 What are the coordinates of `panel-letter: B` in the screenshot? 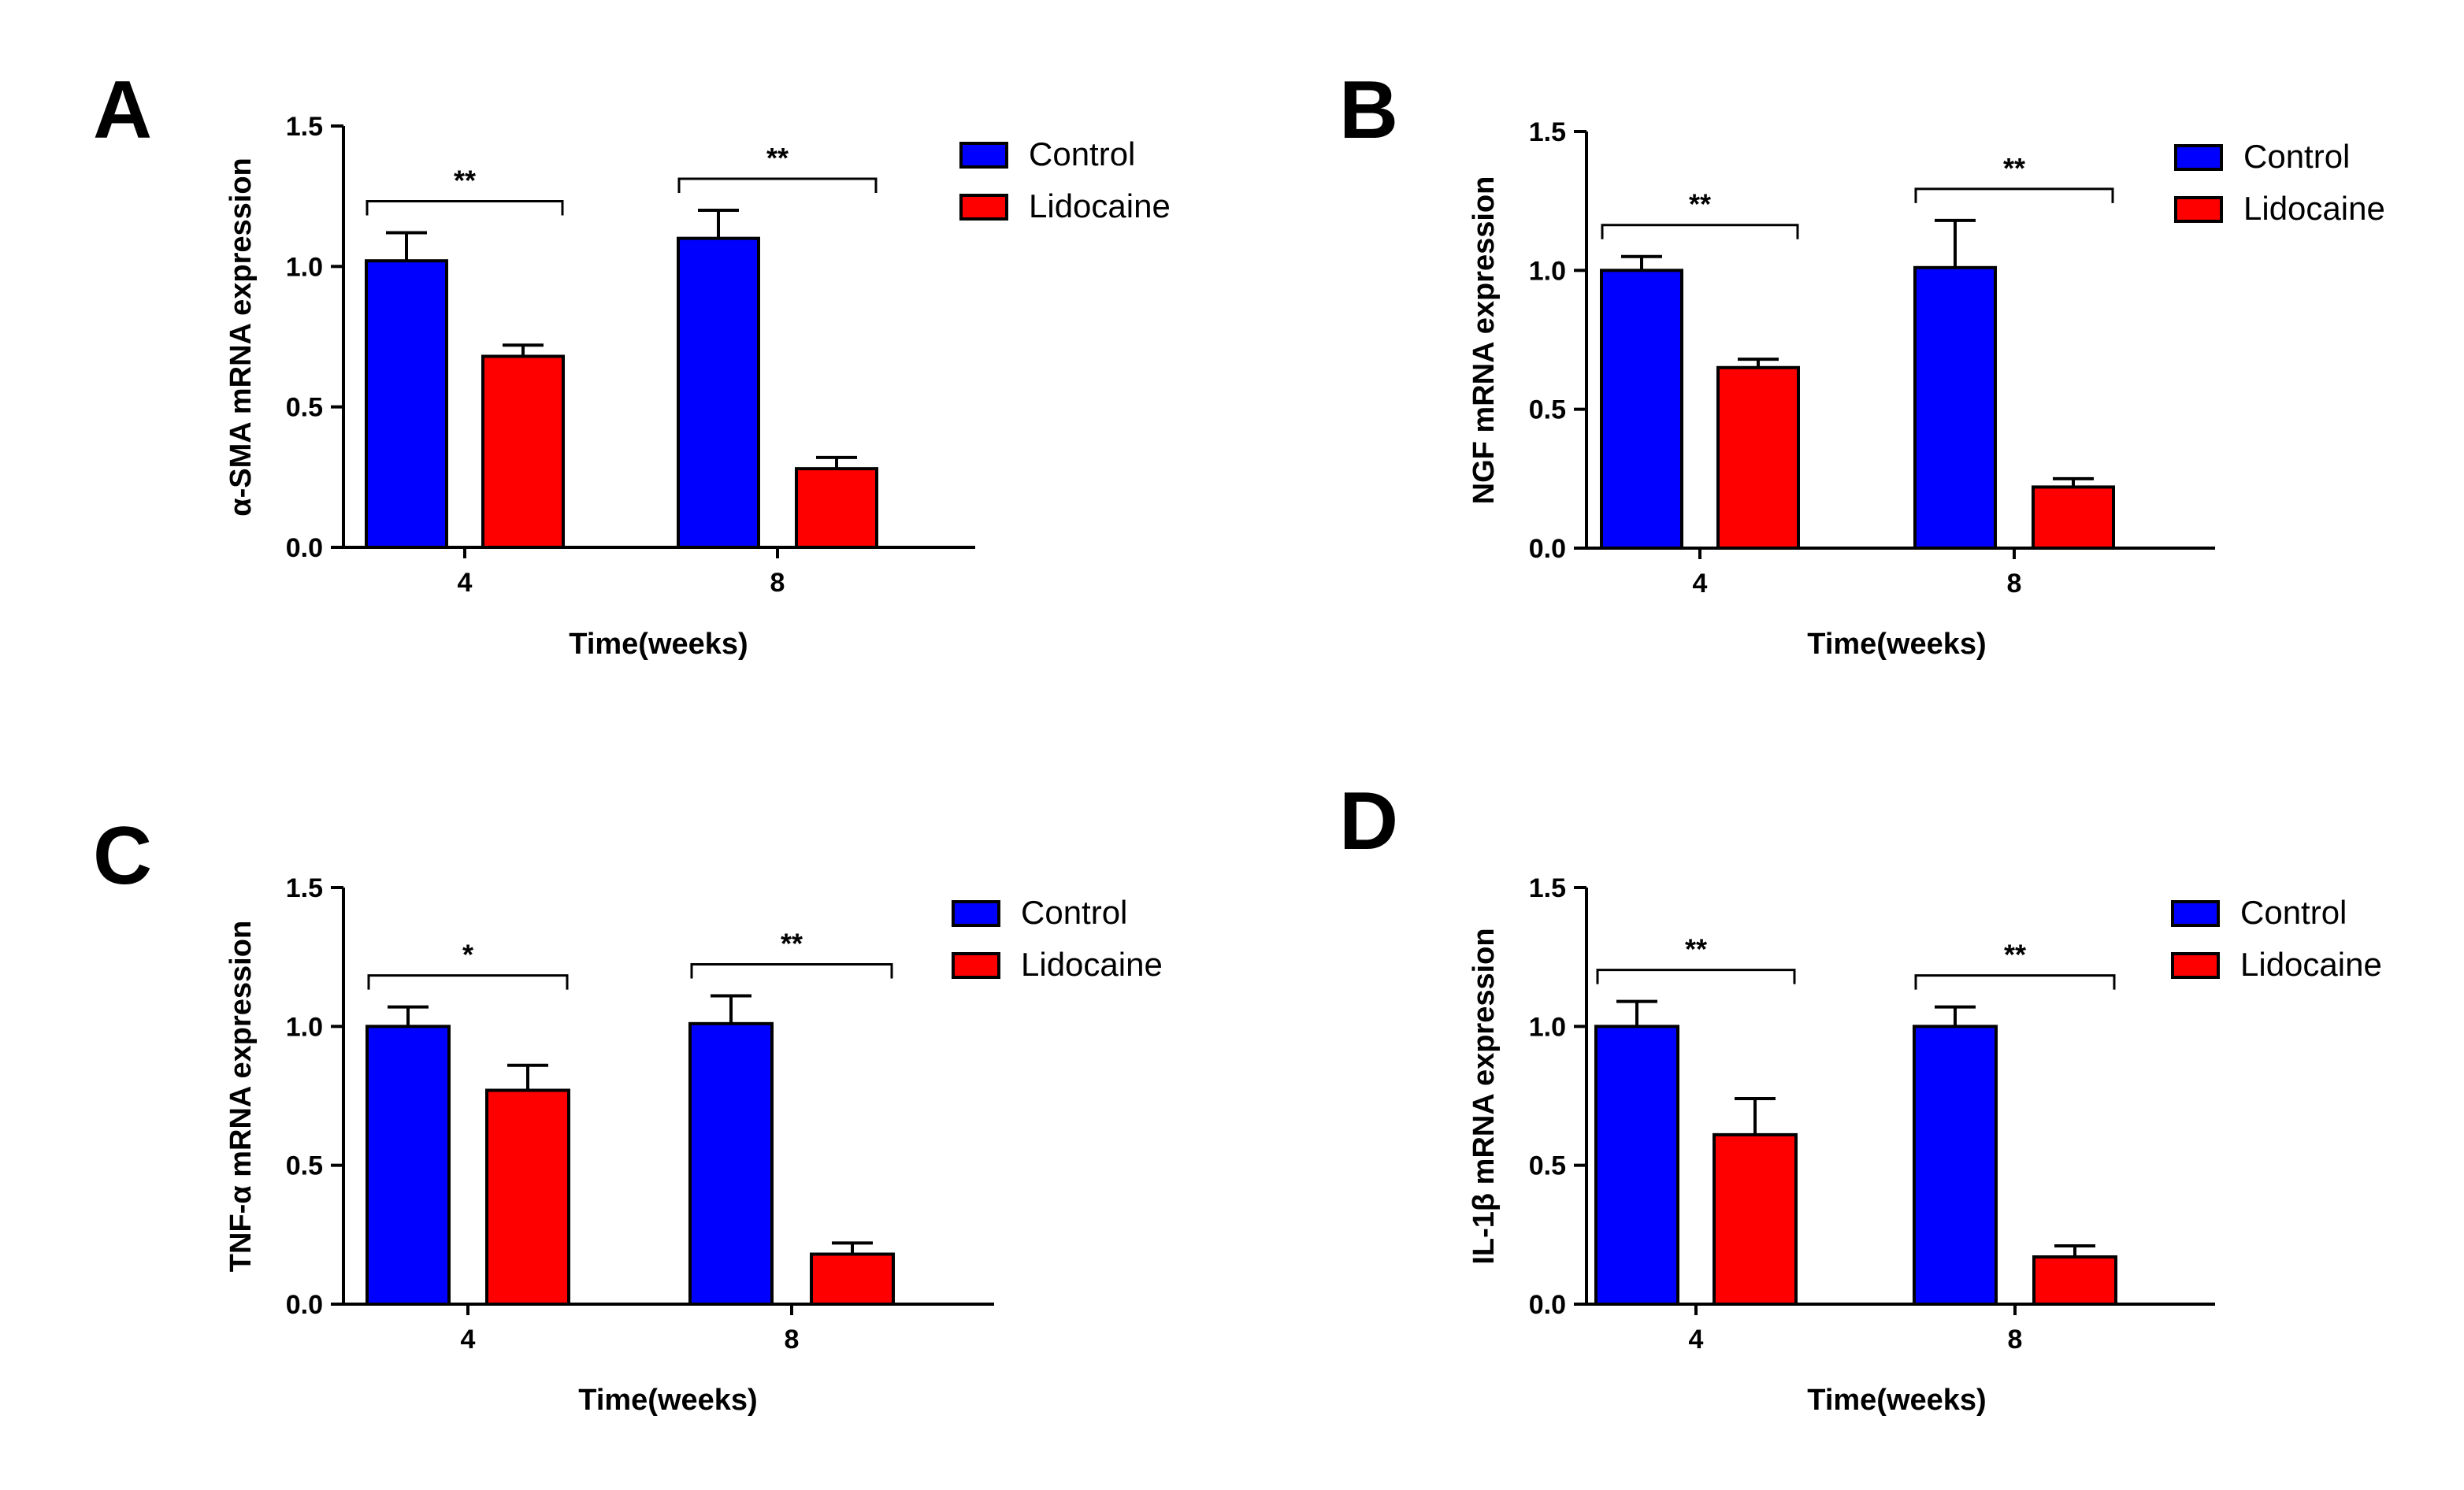 It's located at (1368, 111).